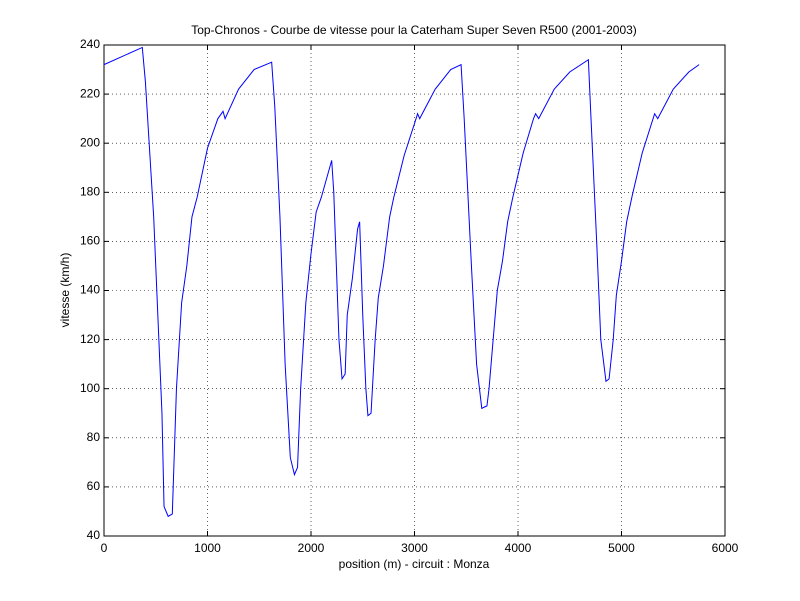 This screenshot has height=601, width=800. Describe the element at coordinates (104, 548) in the screenshot. I see `x-tick-label: 0` at that location.